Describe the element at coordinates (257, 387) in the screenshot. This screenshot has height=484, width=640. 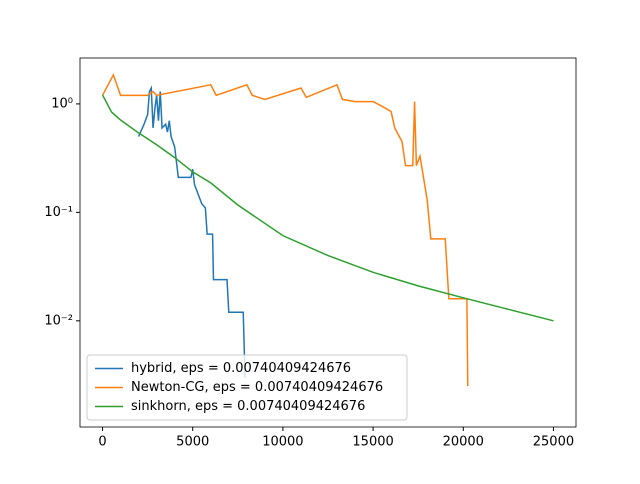
I see `legend-label: Newton-CG, eps = 0.00740409424676` at that location.